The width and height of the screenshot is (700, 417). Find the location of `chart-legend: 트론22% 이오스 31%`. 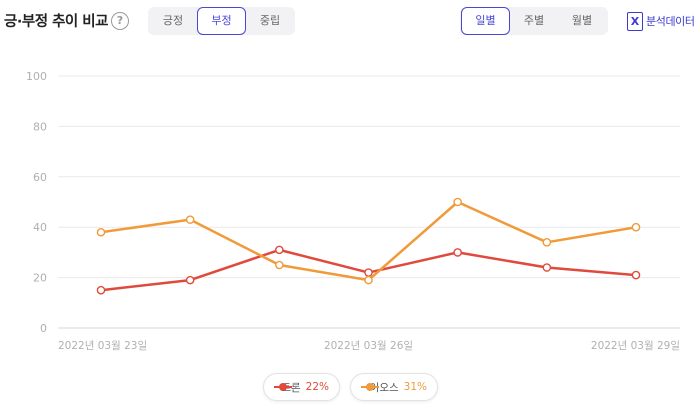

chart-legend: 트론22% 이오스 31% is located at coordinates (350, 388).